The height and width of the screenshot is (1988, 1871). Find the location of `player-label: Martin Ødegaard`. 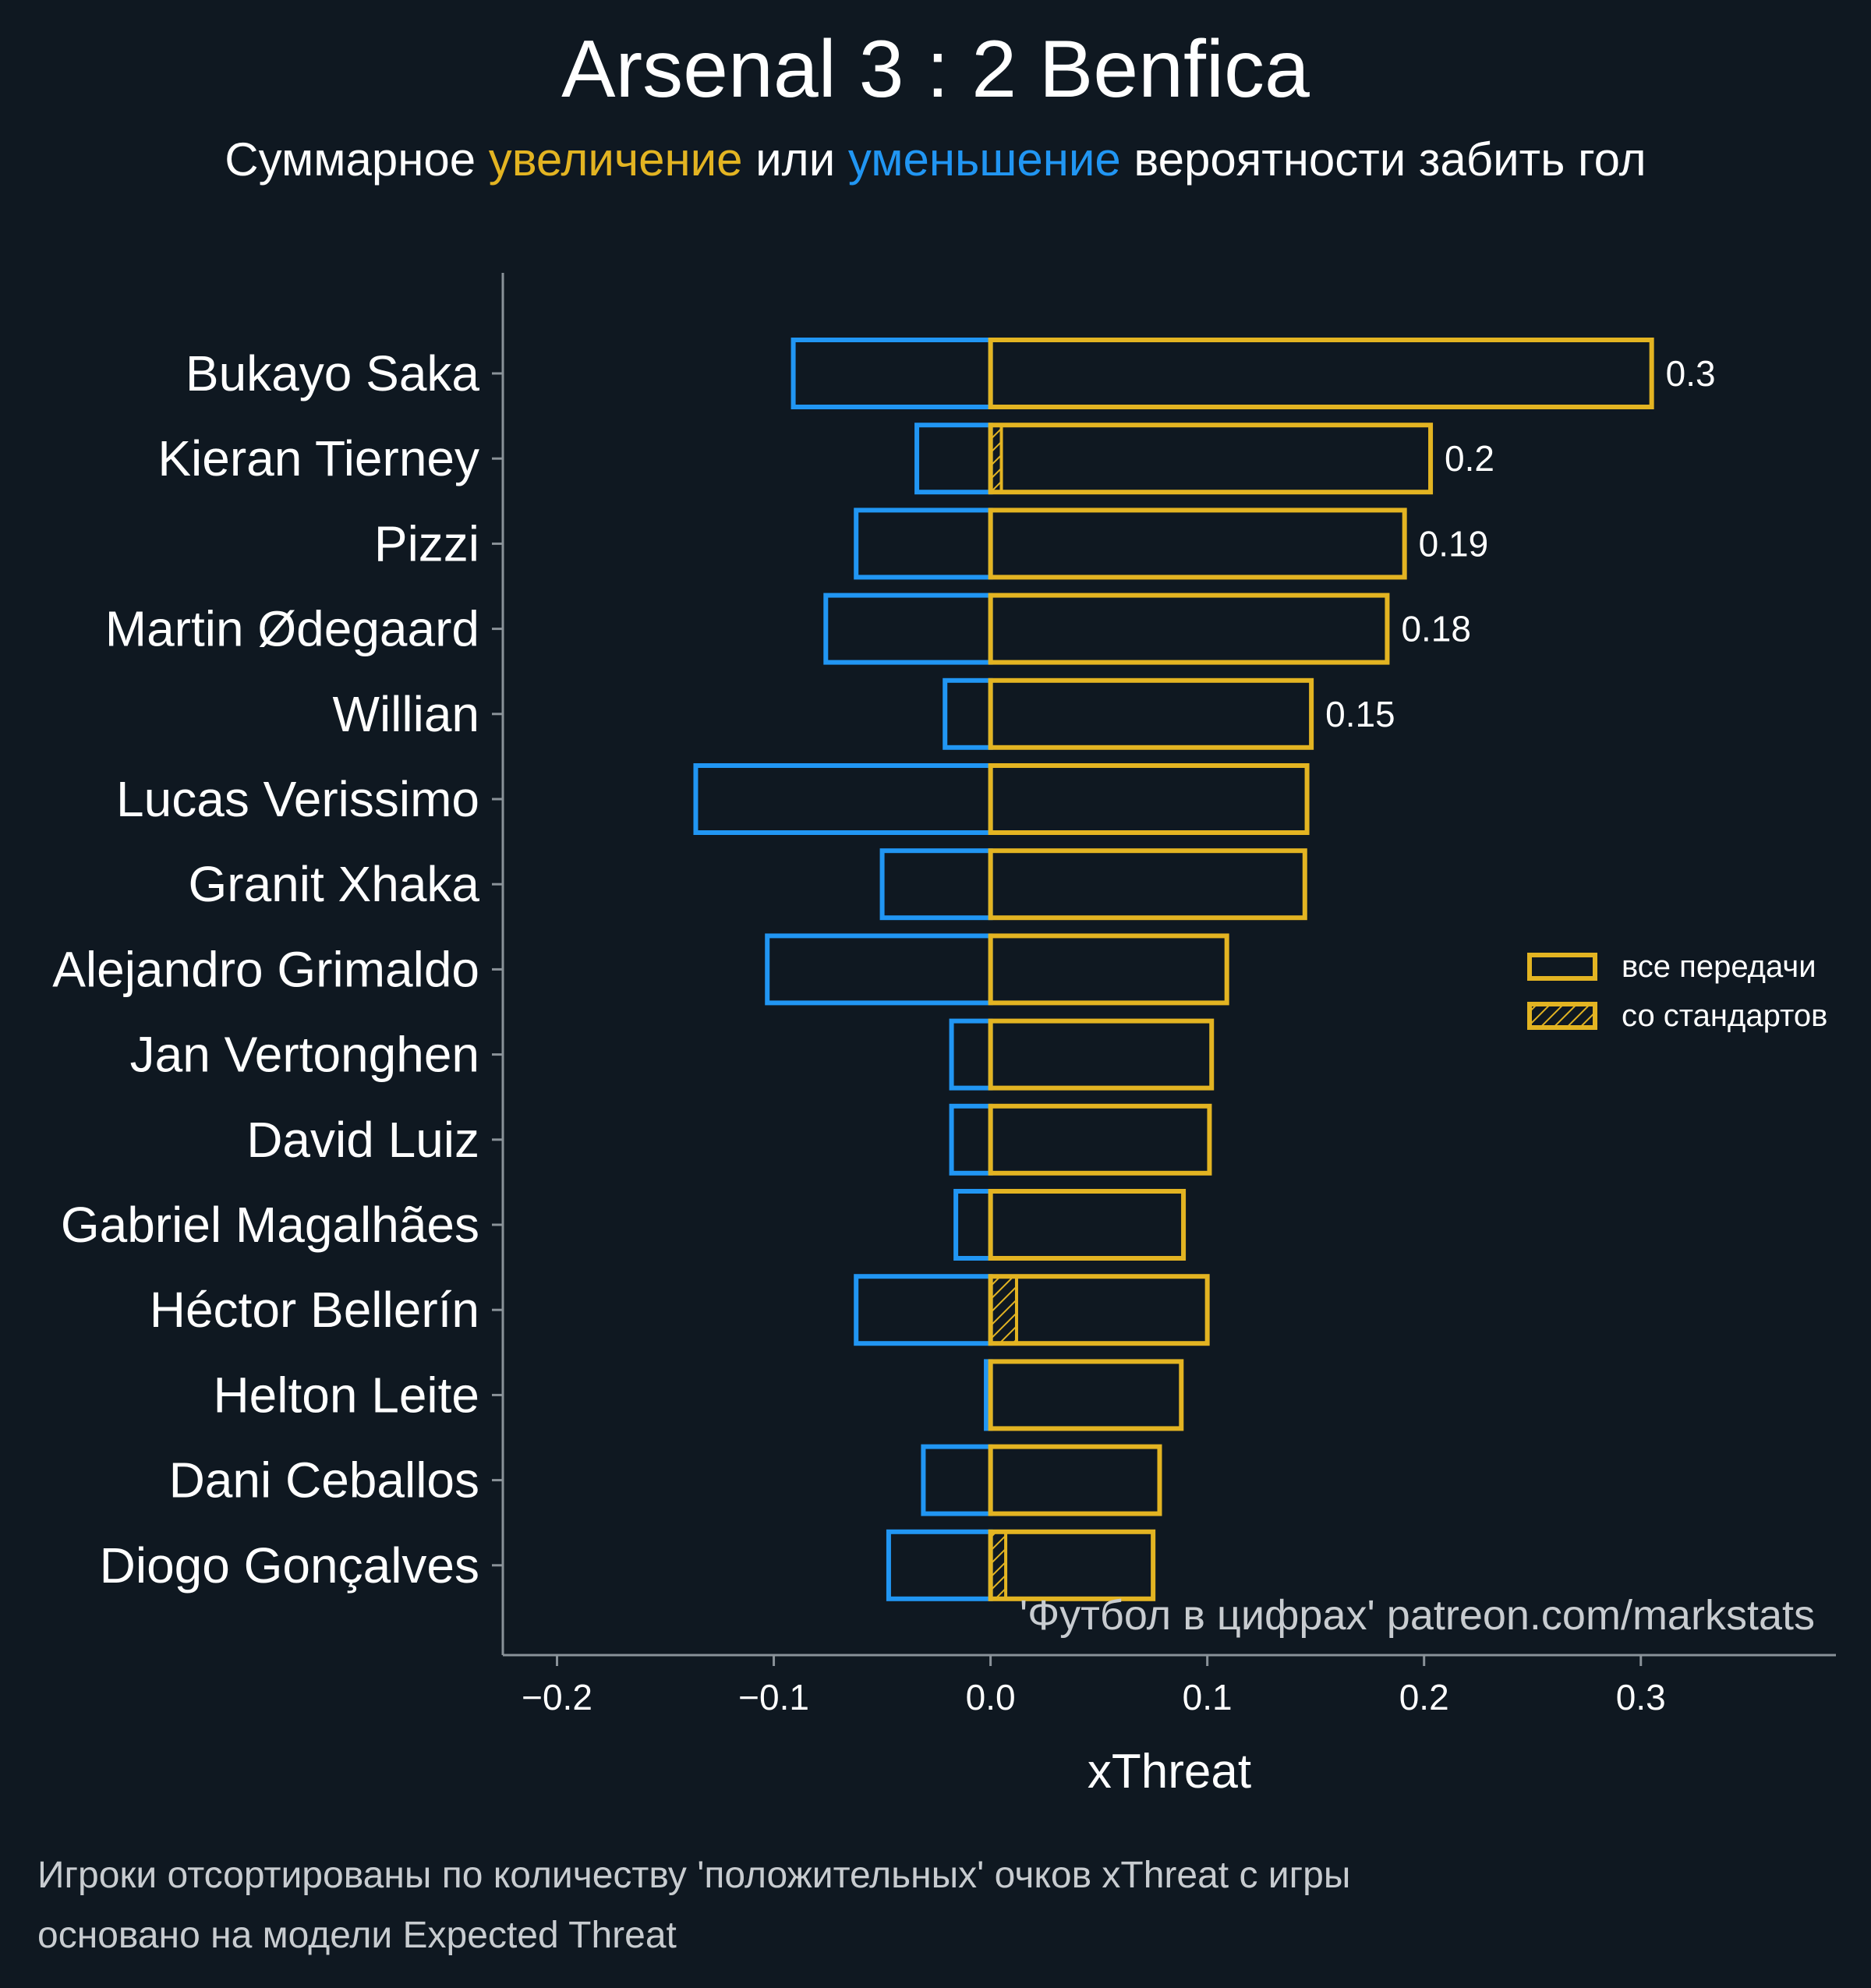

player-label: Martin Ødegaard is located at coordinates (292, 629).